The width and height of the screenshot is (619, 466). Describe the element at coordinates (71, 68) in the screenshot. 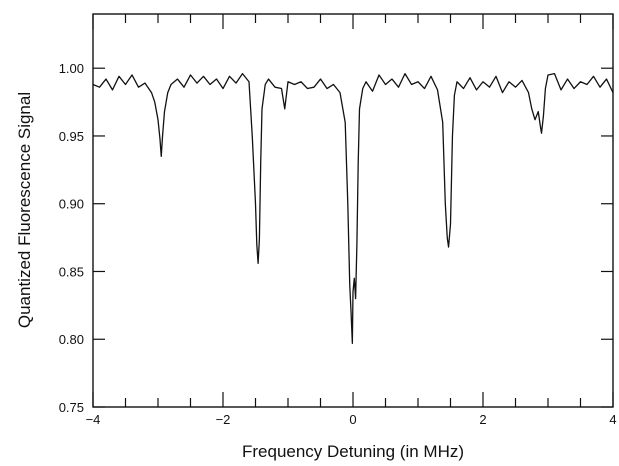

I see `y-tick-label: 1.00` at that location.